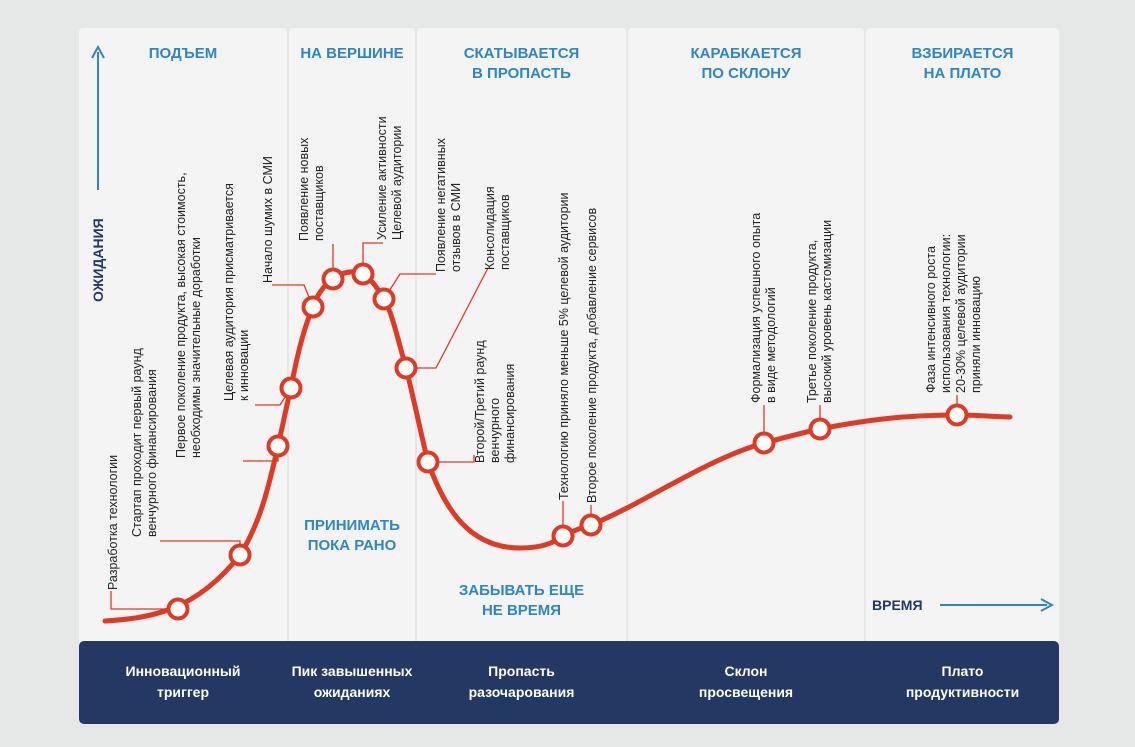  What do you see at coordinates (240, 555) in the screenshot?
I see `marker-e2` at bounding box center [240, 555].